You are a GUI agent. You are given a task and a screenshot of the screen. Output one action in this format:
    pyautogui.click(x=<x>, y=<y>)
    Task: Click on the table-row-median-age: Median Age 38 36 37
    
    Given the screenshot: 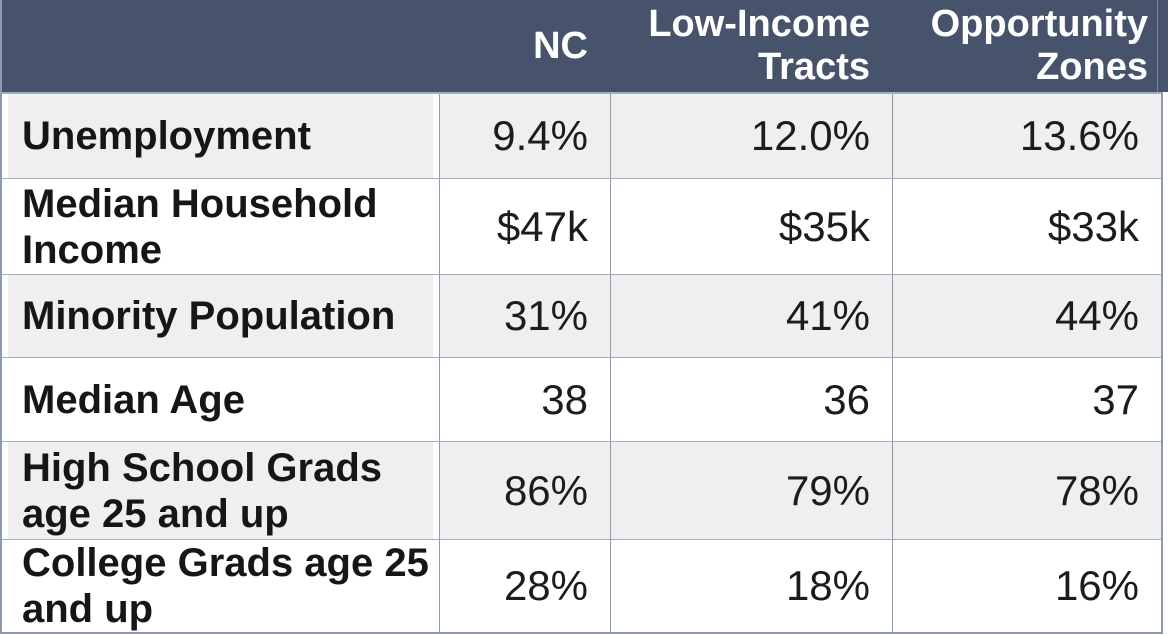 What is the action you would take?
    pyautogui.click(x=581, y=399)
    